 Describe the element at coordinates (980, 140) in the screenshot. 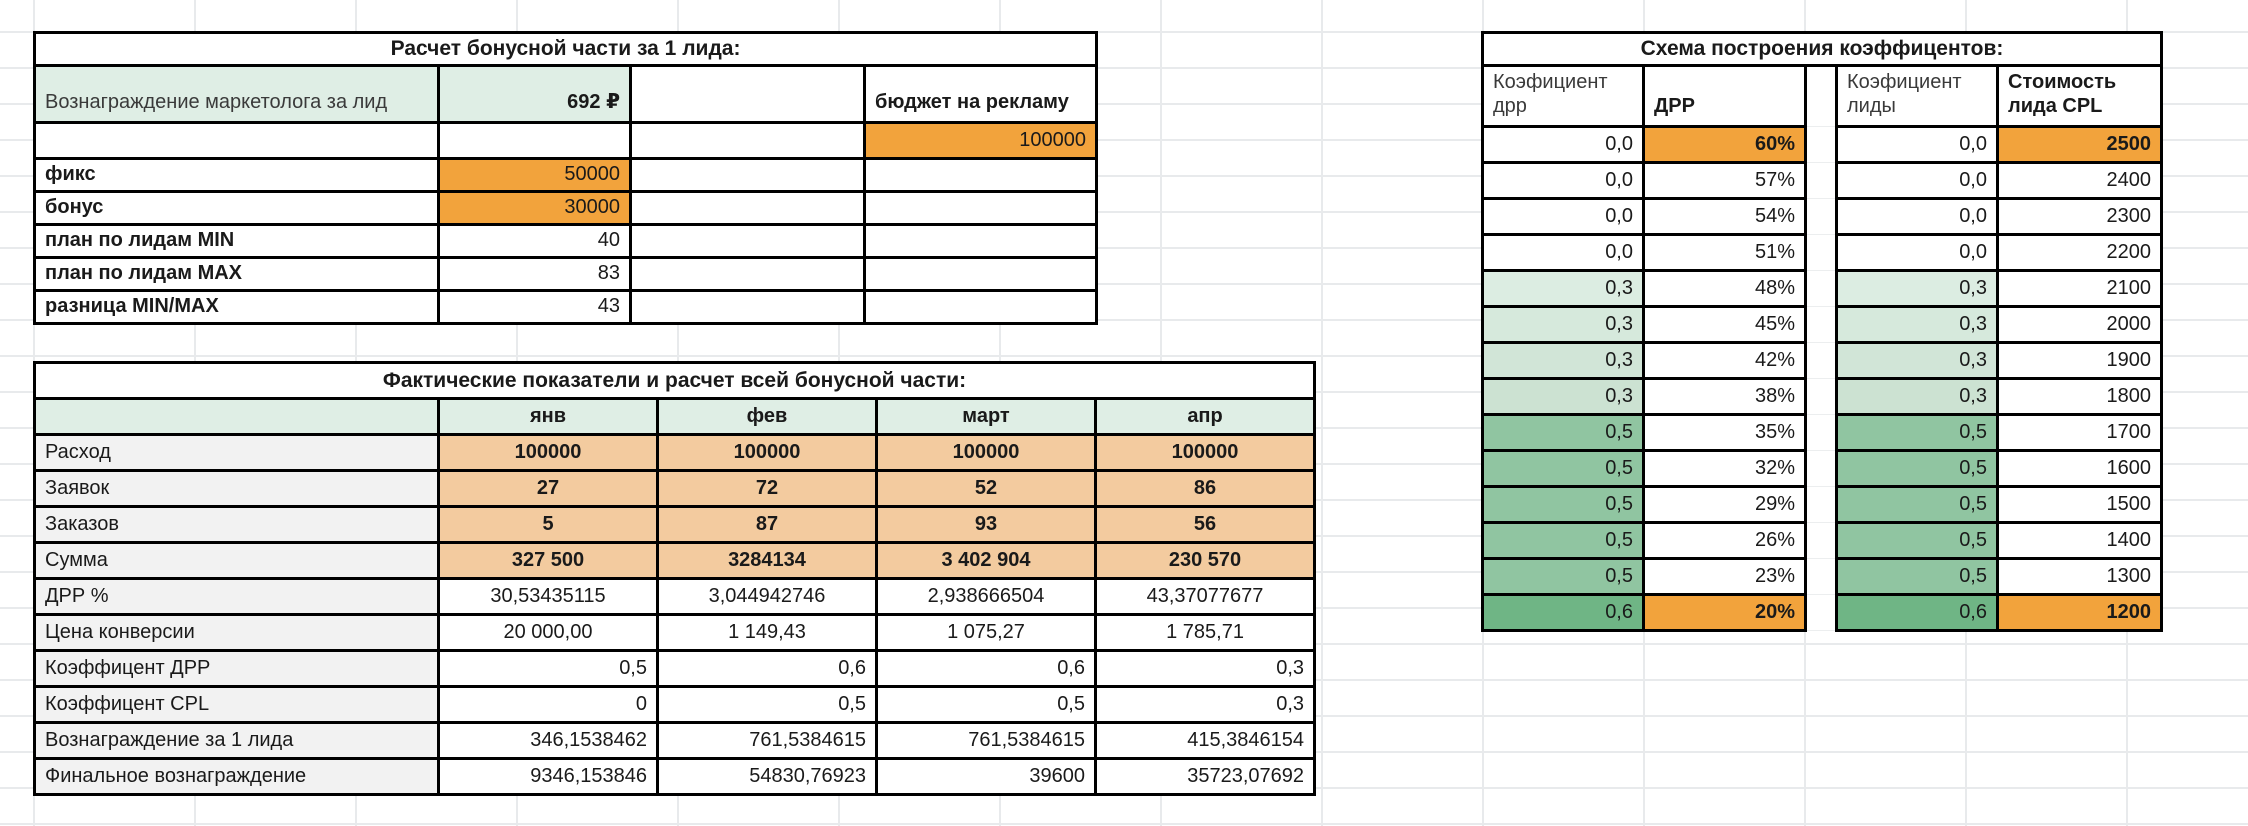

I see `cell-budget-value: 100000` at that location.